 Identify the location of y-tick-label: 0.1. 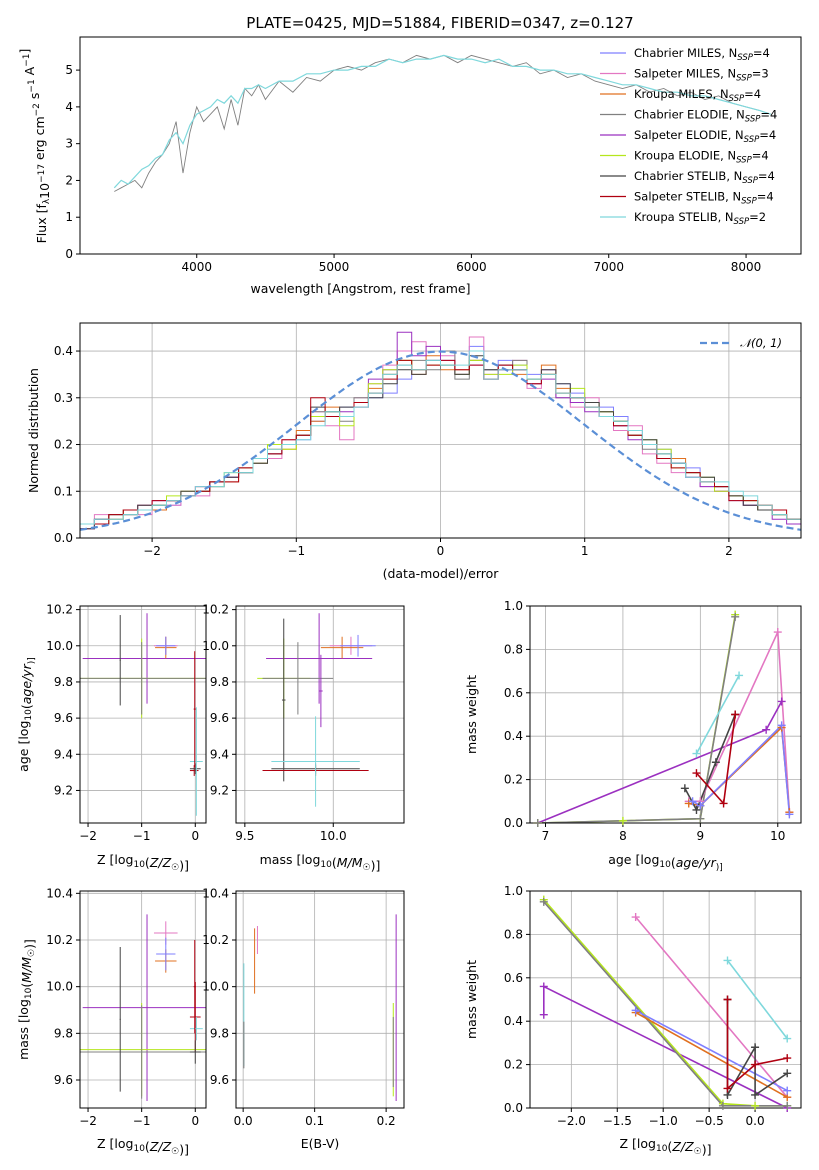
(63, 491).